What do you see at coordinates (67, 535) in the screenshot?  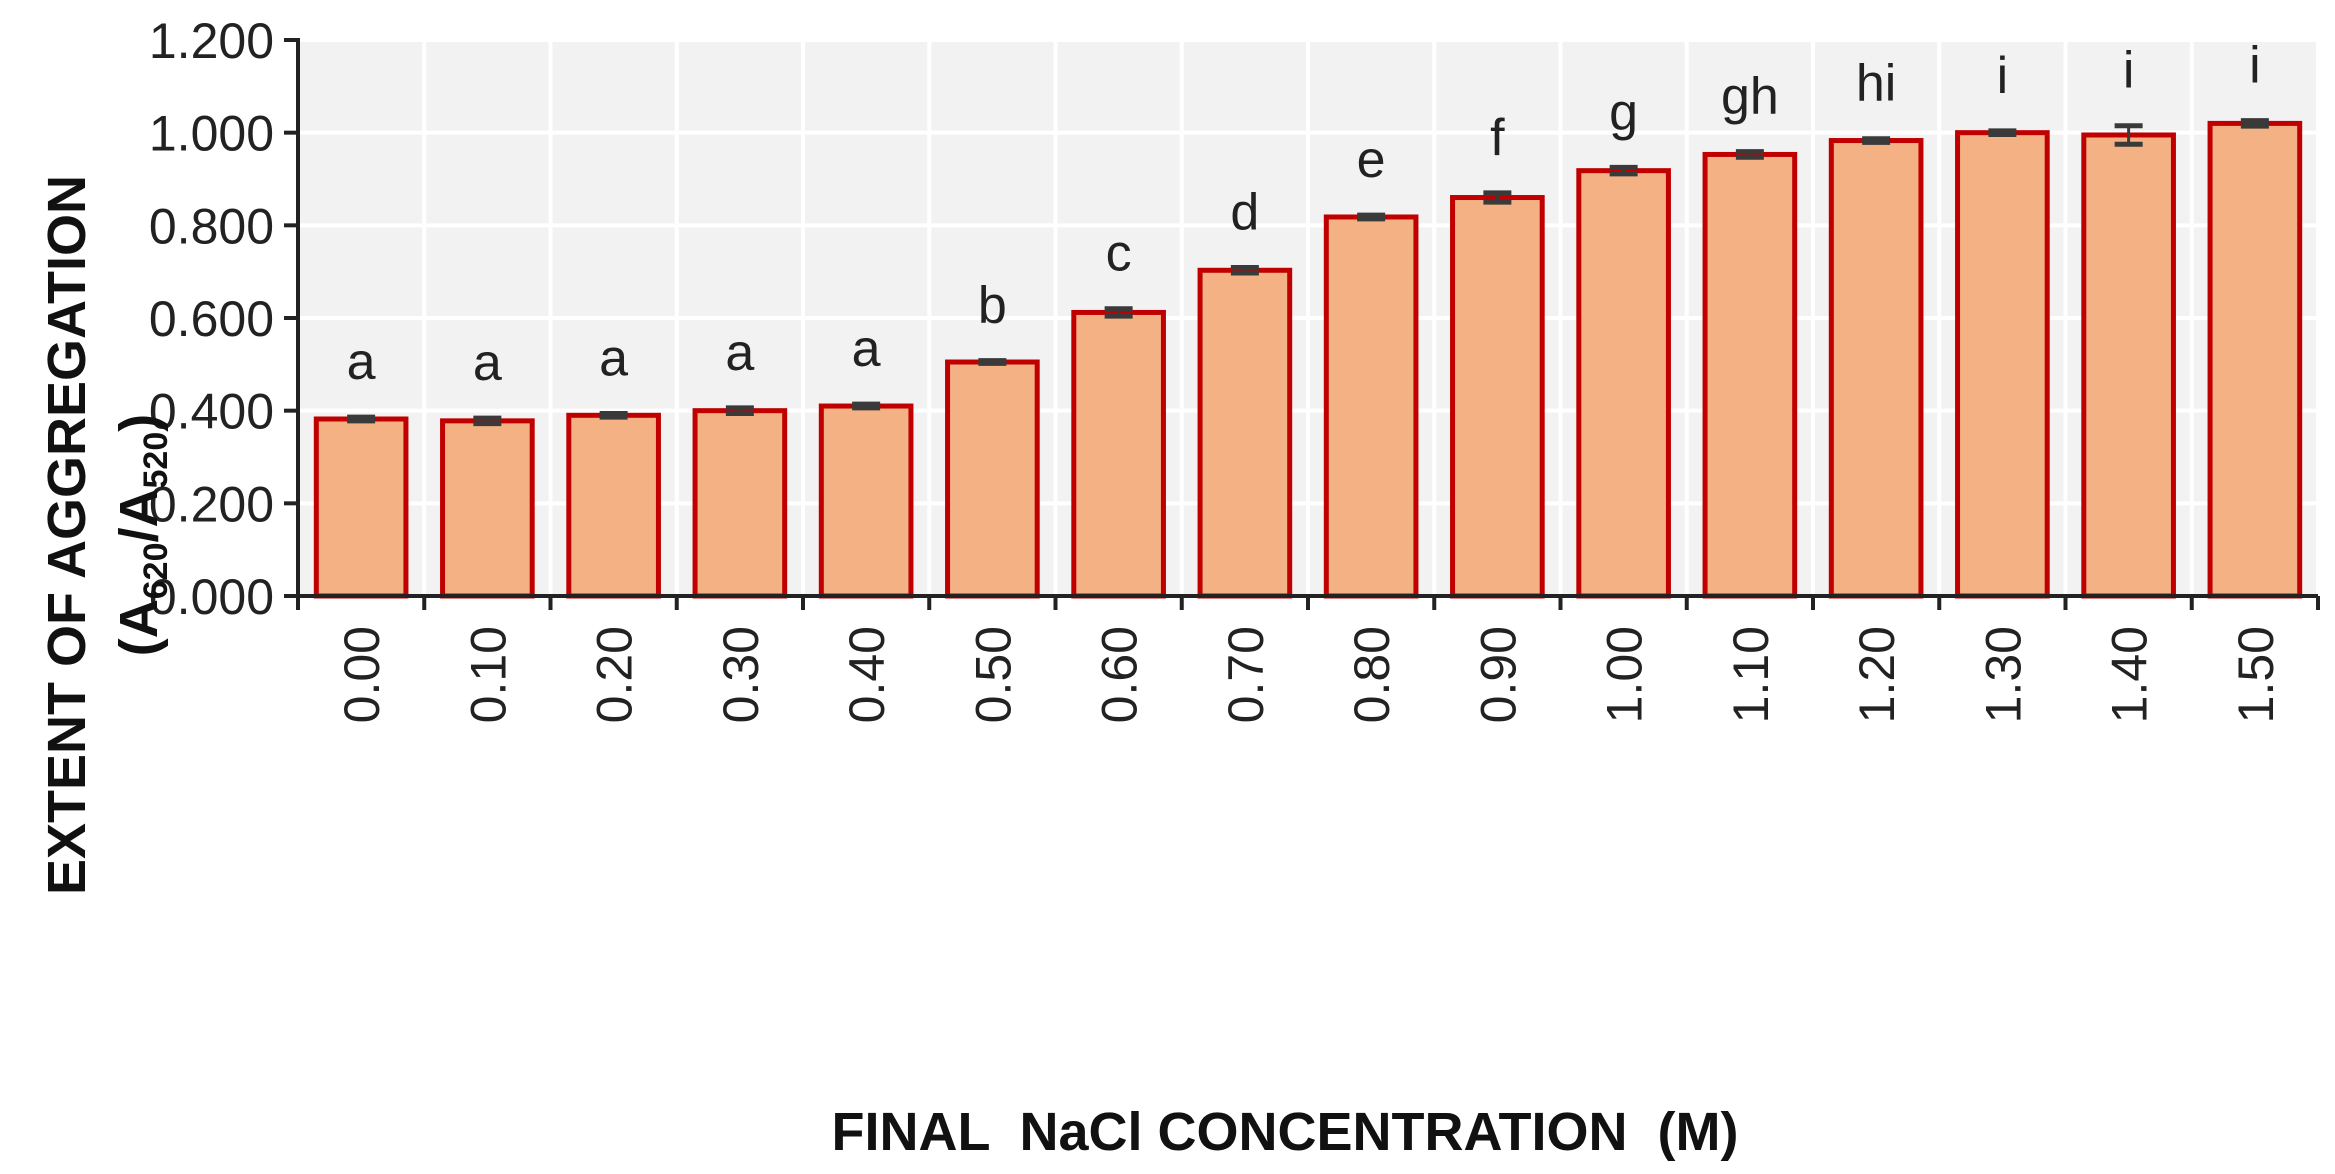 I see `y-axis-title-line1: EXTENT OF AGGREGATION` at bounding box center [67, 535].